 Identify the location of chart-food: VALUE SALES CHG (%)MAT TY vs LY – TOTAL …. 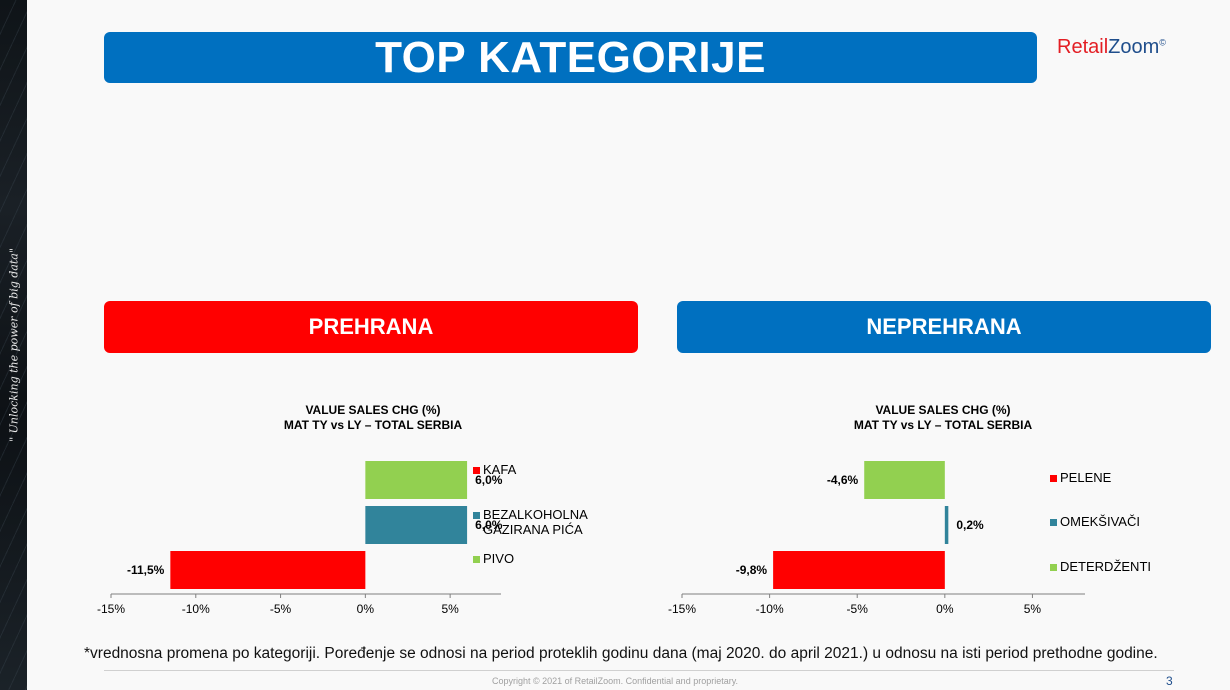
(342, 509).